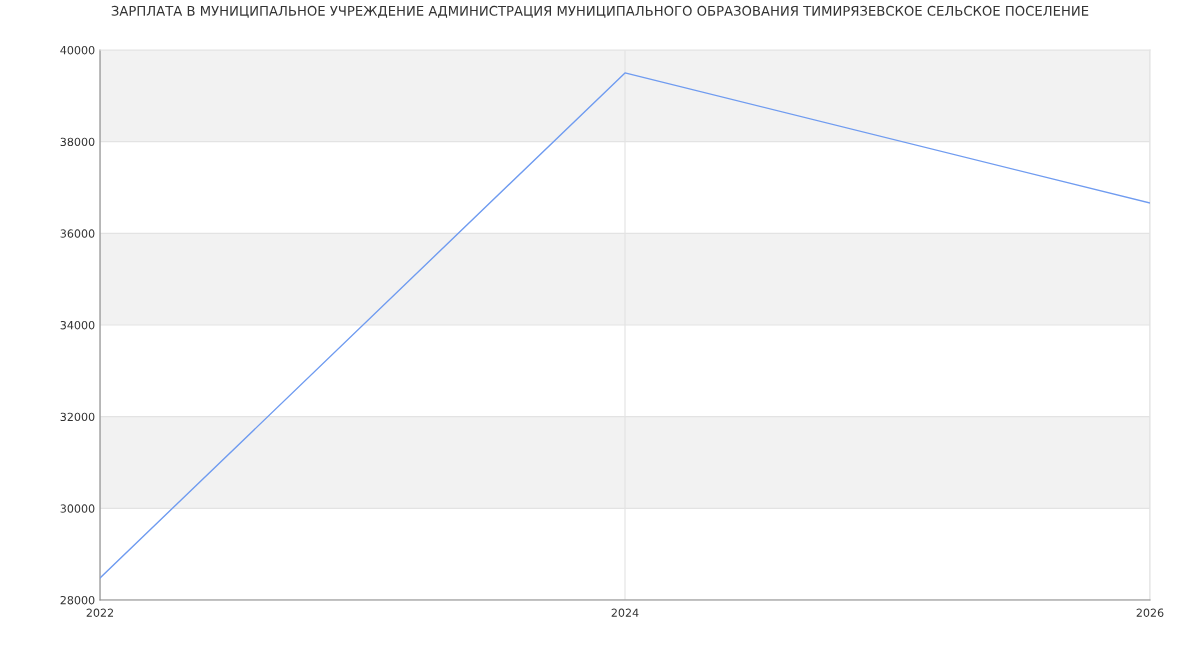 This screenshot has height=650, width=1200. What do you see at coordinates (600, 11) in the screenshot?
I see `chart-title: ЗАРПЛАТА В МУНИЦИПАЛЬНОЕ УЧРЕЖДЕНИЕ АДМИНИСТРАЦИЯ МУНИЦИПАЛЬНОГО ОБРАЗОВАНИЯ ТИМИРЯЗЕВСКОЕ СЕЛЬСКОЕ ПОСЕЛЕНИЕ` at bounding box center [600, 11].